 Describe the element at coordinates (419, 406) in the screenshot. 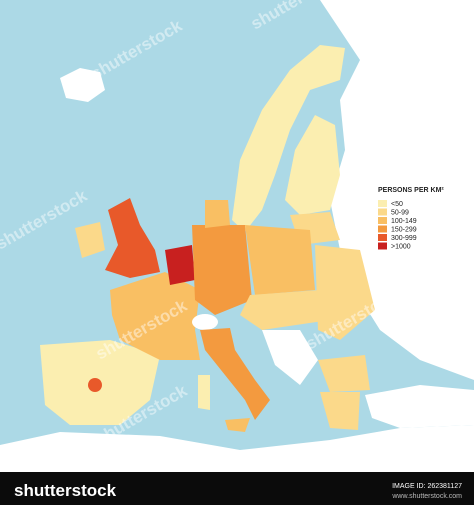

I see `turkey` at that location.